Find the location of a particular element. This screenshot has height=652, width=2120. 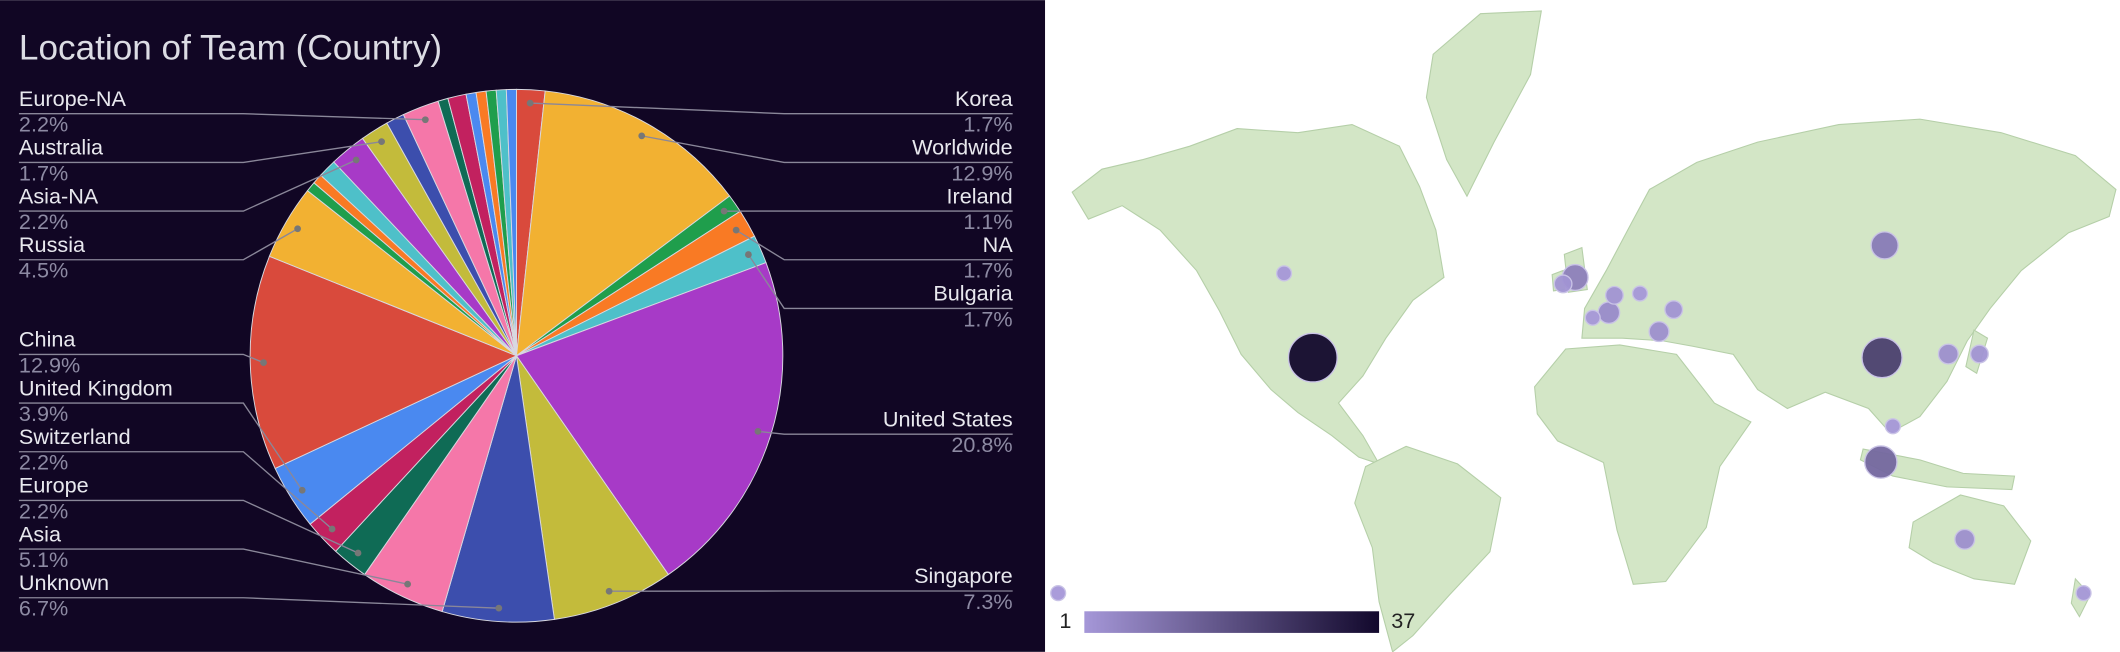

slice-value-label: 7.3% is located at coordinates (987, 601).